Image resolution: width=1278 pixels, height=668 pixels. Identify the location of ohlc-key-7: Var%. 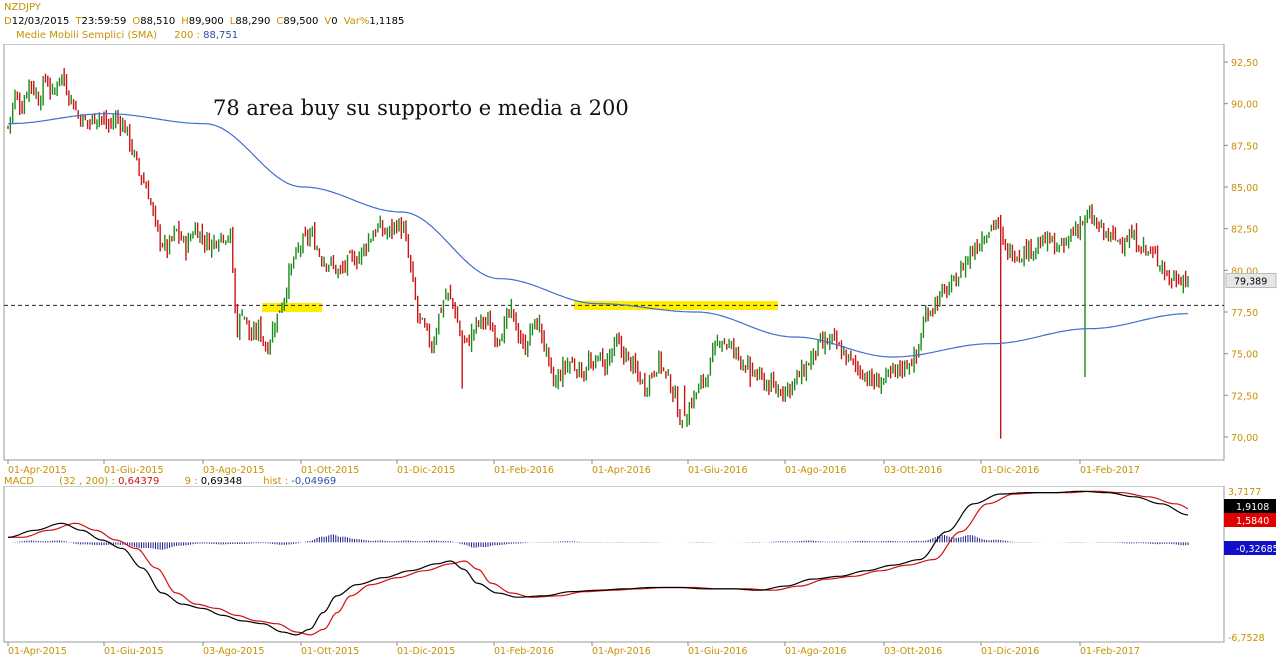
(356, 21).